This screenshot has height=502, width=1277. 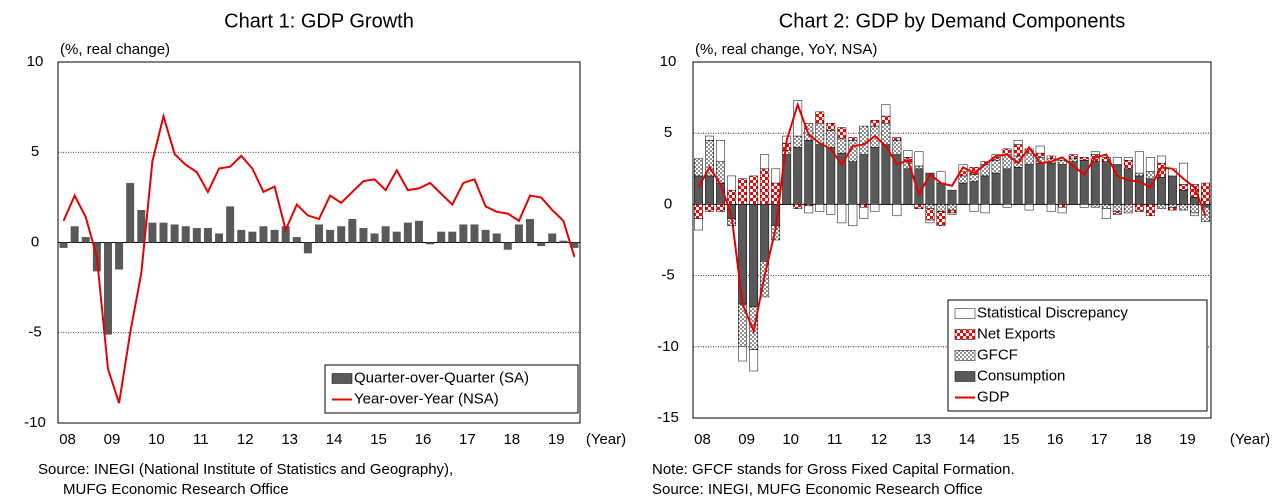 What do you see at coordinates (1077, 355) in the screenshot?
I see `legend-box` at bounding box center [1077, 355].